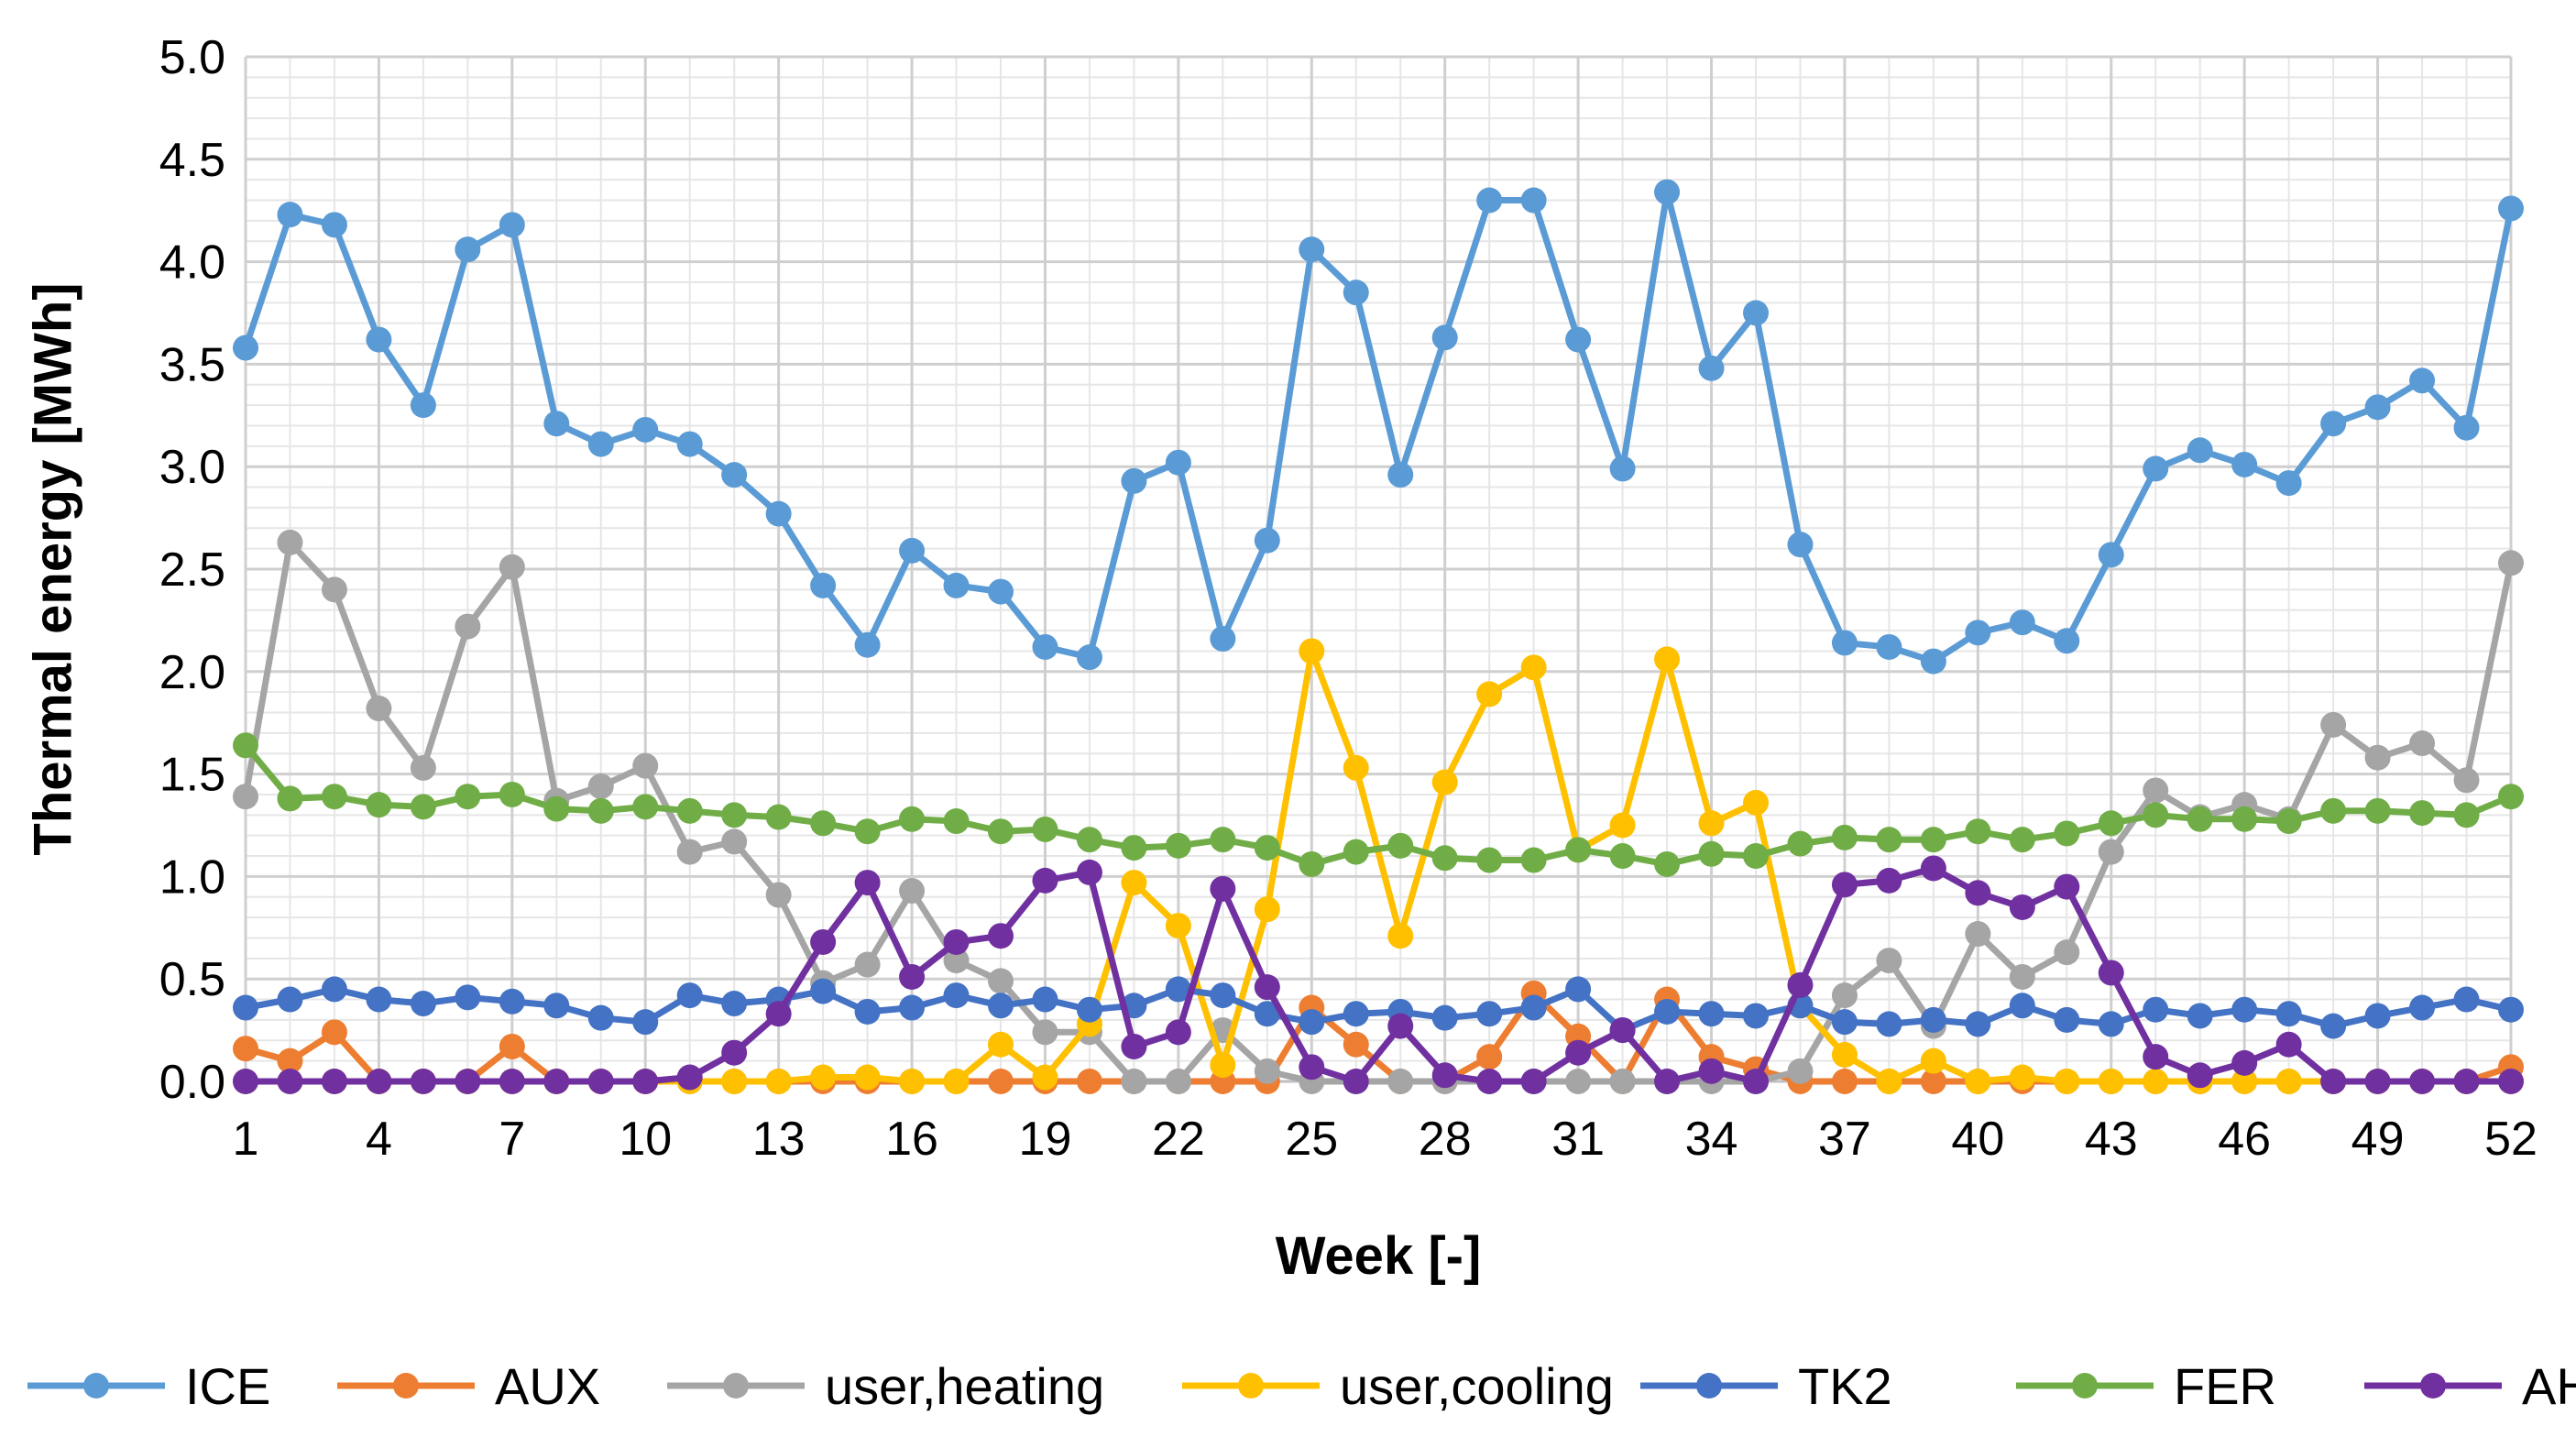 The width and height of the screenshot is (2576, 1437). I want to click on legend-item-ice: ICE, so click(148, 1386).